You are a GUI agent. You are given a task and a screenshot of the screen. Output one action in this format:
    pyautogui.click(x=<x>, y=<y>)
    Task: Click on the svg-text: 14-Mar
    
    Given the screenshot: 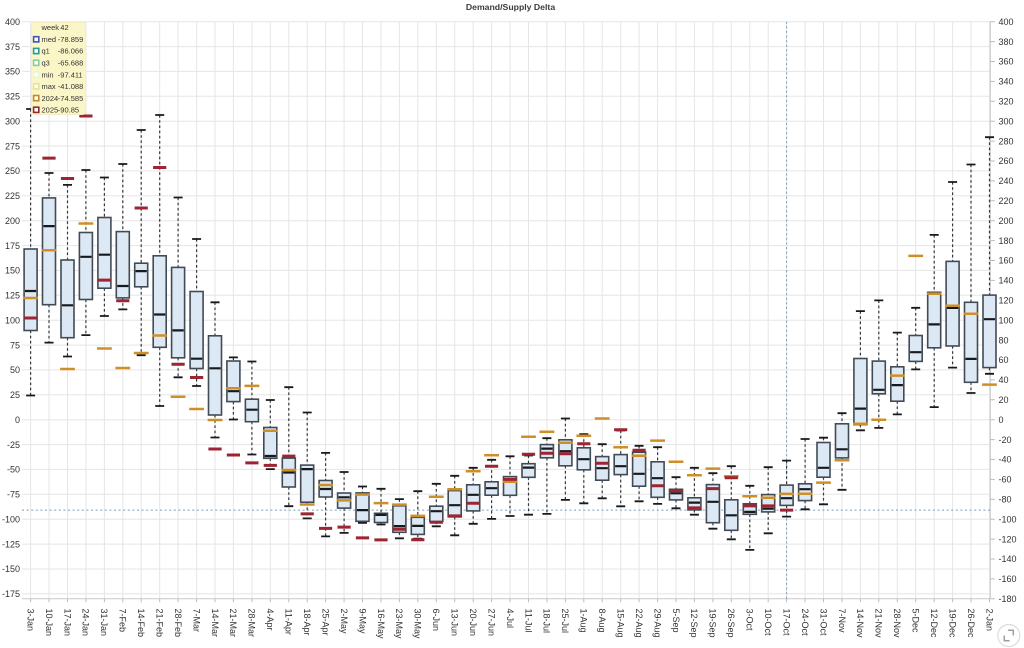 What is the action you would take?
    pyautogui.click(x=215, y=623)
    